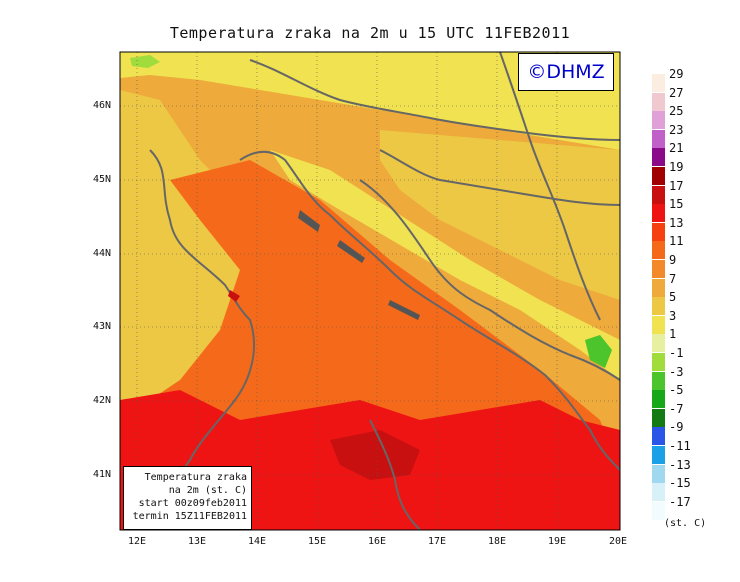 This screenshot has width=740, height=582. I want to click on legend-entry: 29, so click(682, 79).